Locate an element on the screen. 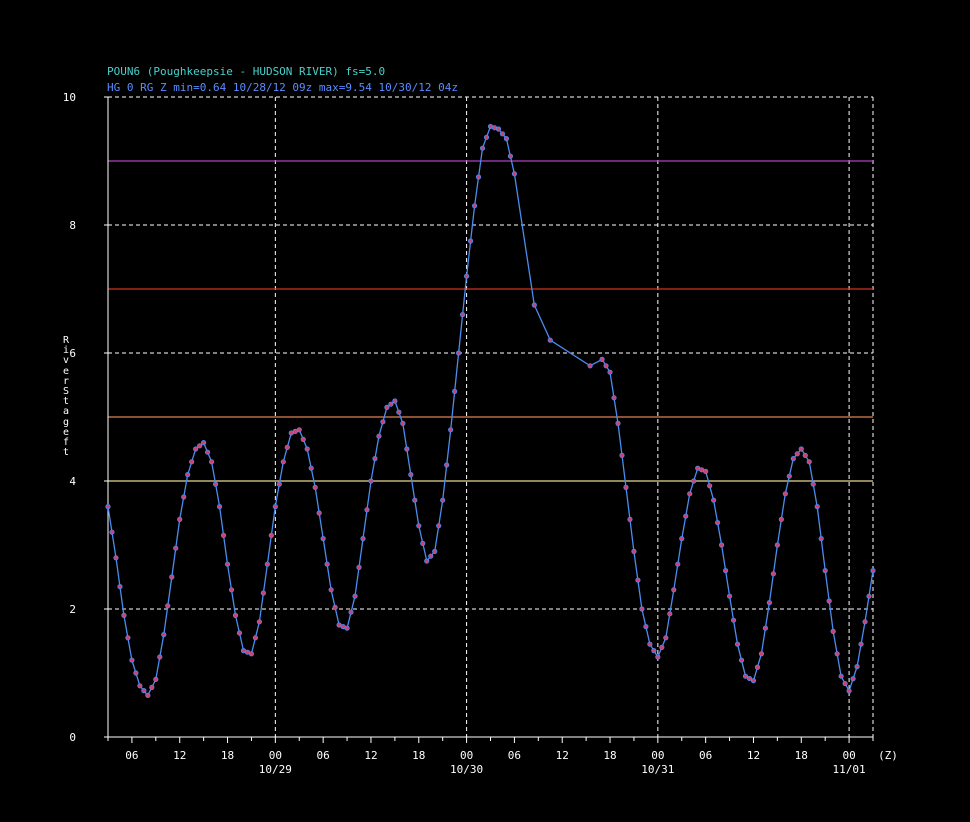 The height and width of the screenshot is (822, 970). y-tick-label: 2 is located at coordinates (72, 609).